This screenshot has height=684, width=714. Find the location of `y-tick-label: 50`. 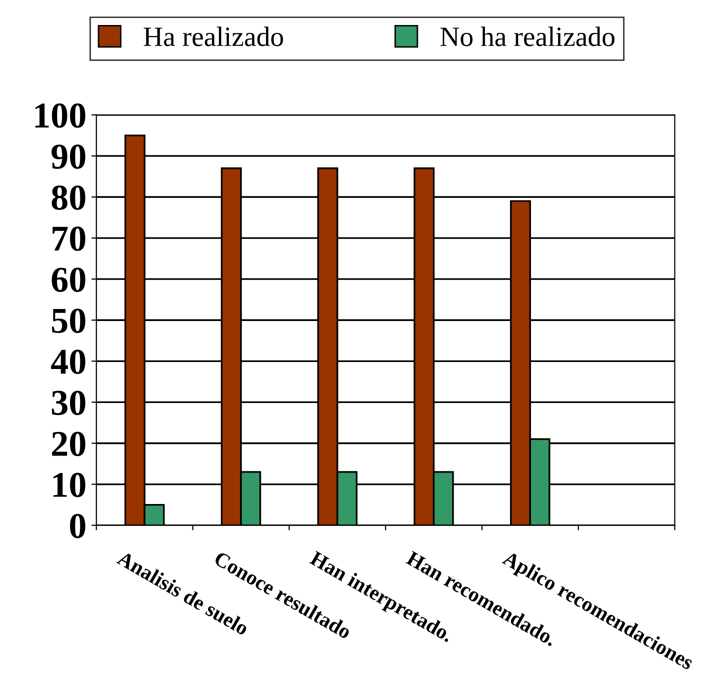

y-tick-label: 50 is located at coordinates (69, 320).